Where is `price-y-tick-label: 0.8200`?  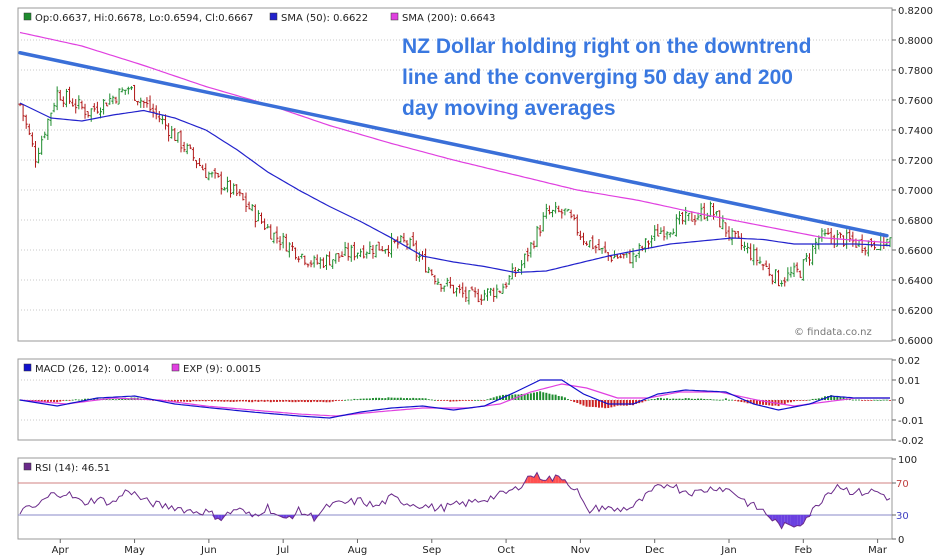
price-y-tick-label: 0.8200 is located at coordinates (915, 11).